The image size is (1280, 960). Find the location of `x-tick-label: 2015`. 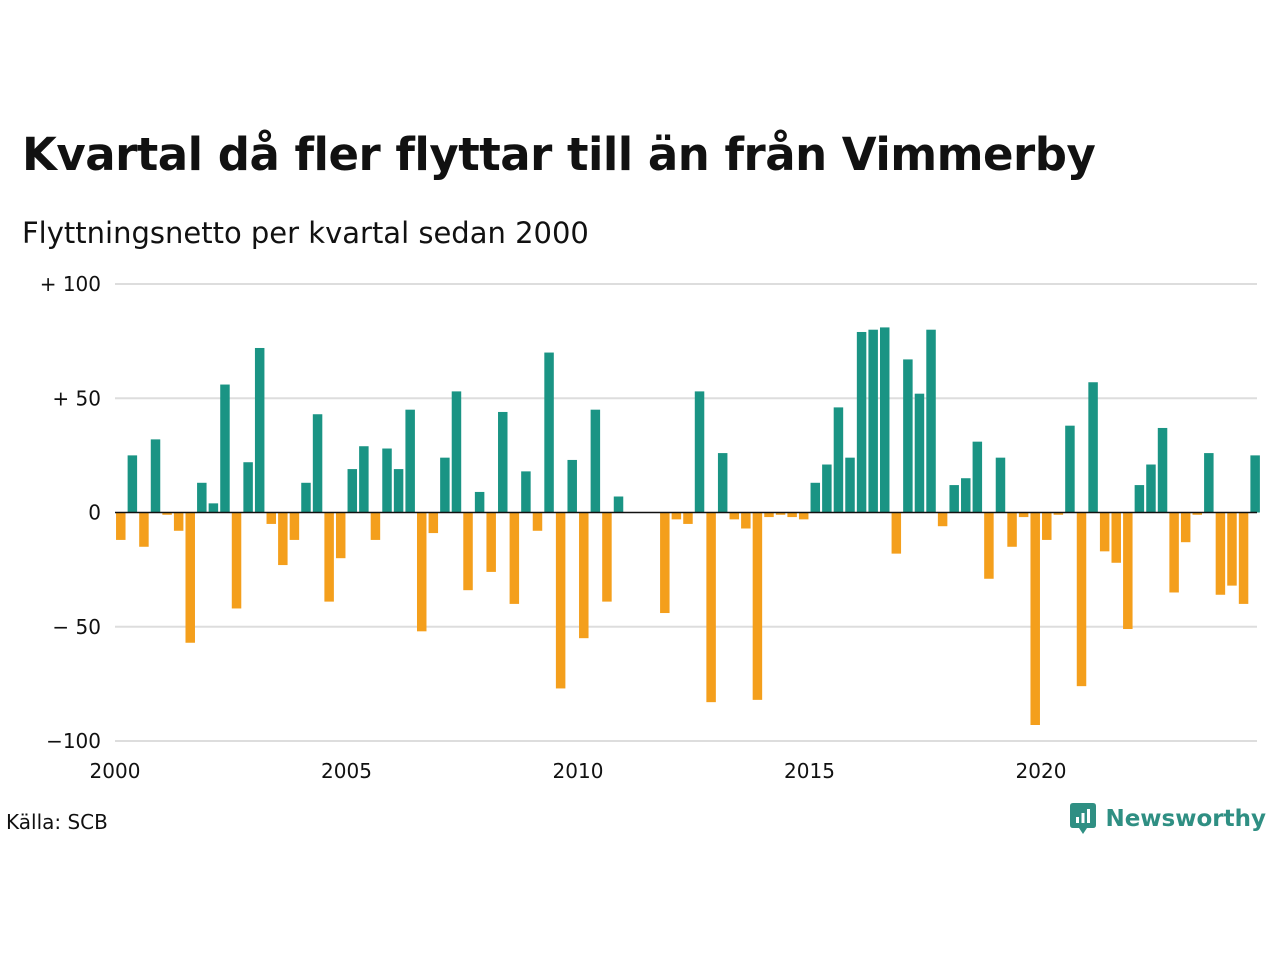

x-tick-label: 2015 is located at coordinates (809, 771).